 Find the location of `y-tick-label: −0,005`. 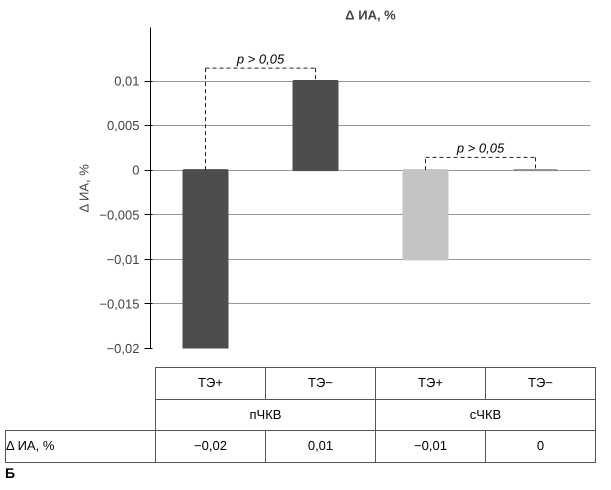

y-tick-label: −0,005 is located at coordinates (119, 214).